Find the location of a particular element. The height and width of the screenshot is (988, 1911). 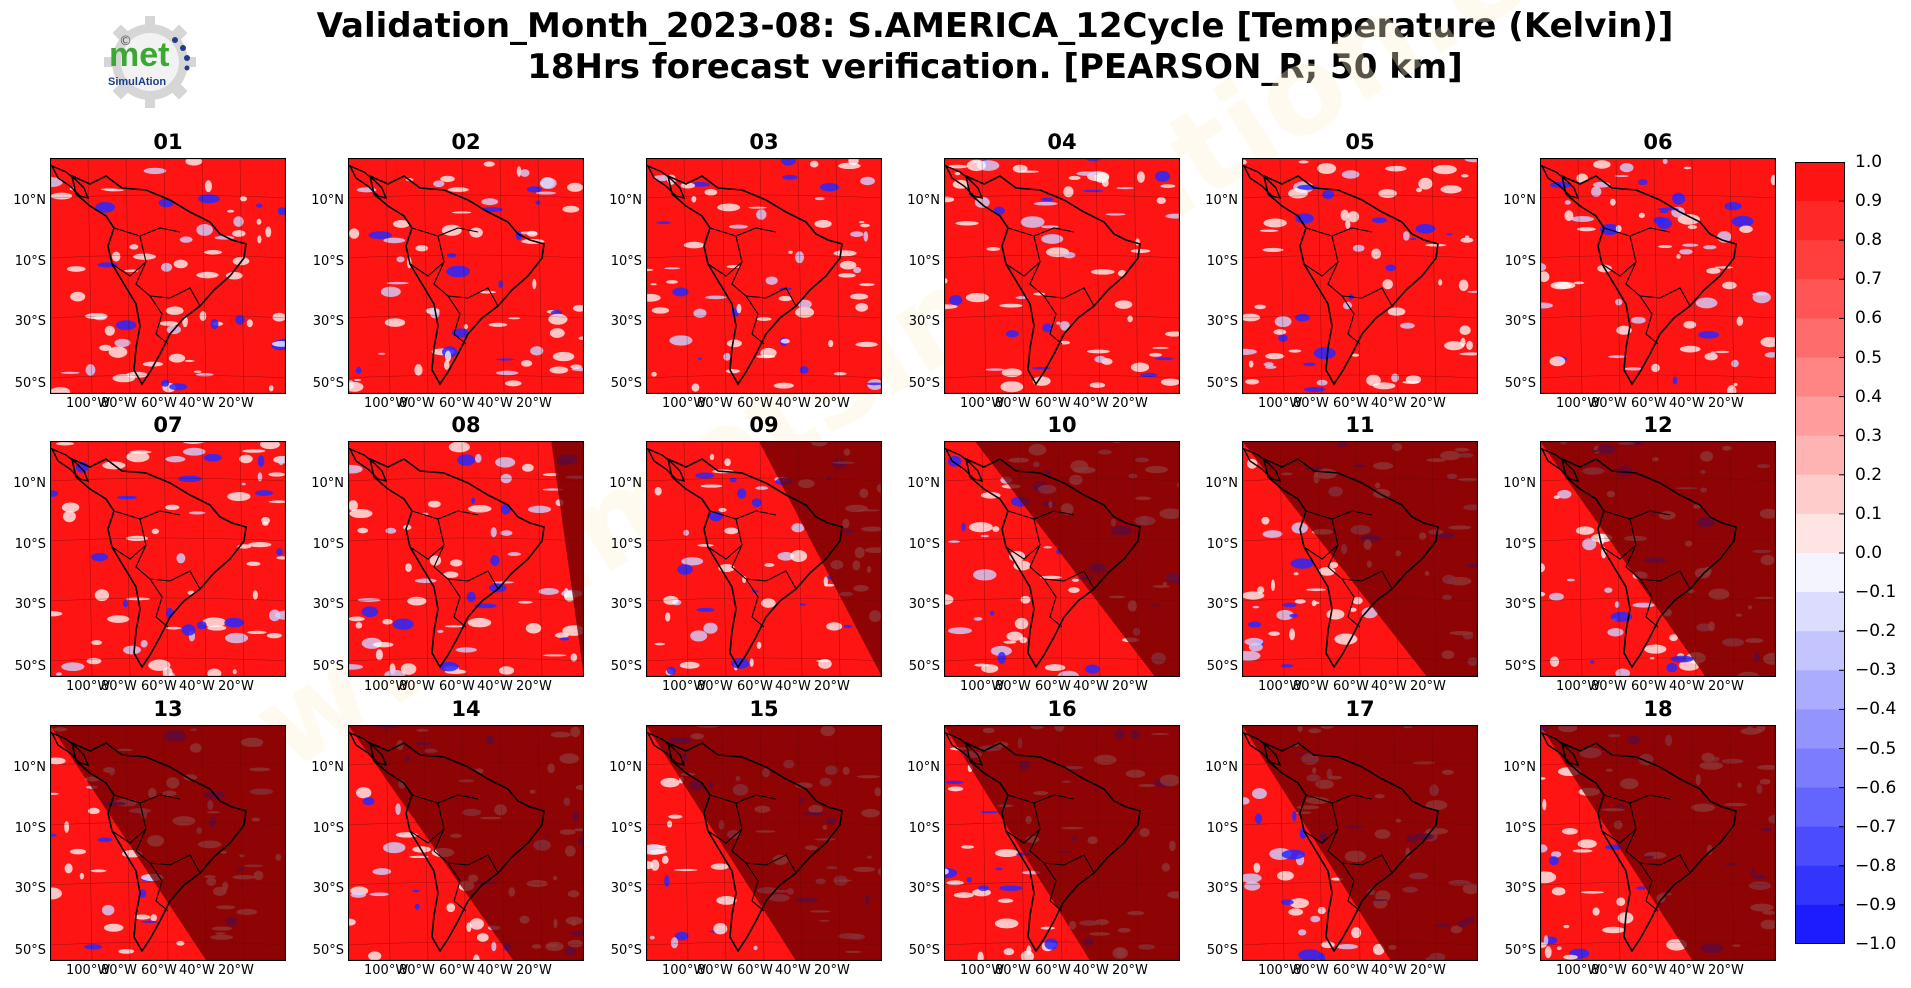

colorbar-tick-label: 0.1 is located at coordinates (1869, 513).